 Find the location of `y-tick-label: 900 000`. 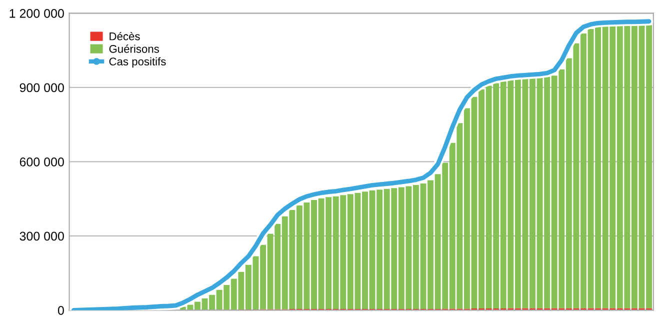

y-tick-label: 900 000 is located at coordinates (42, 87).